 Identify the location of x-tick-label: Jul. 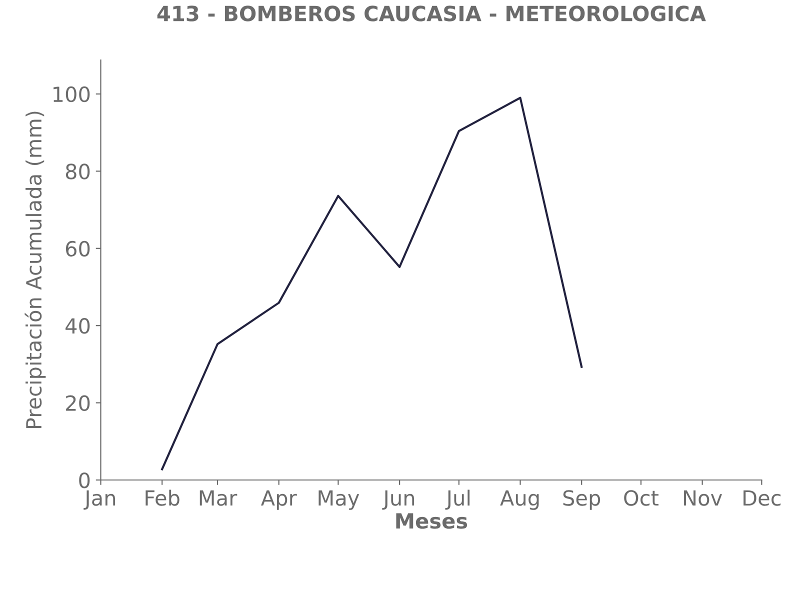
(457, 500).